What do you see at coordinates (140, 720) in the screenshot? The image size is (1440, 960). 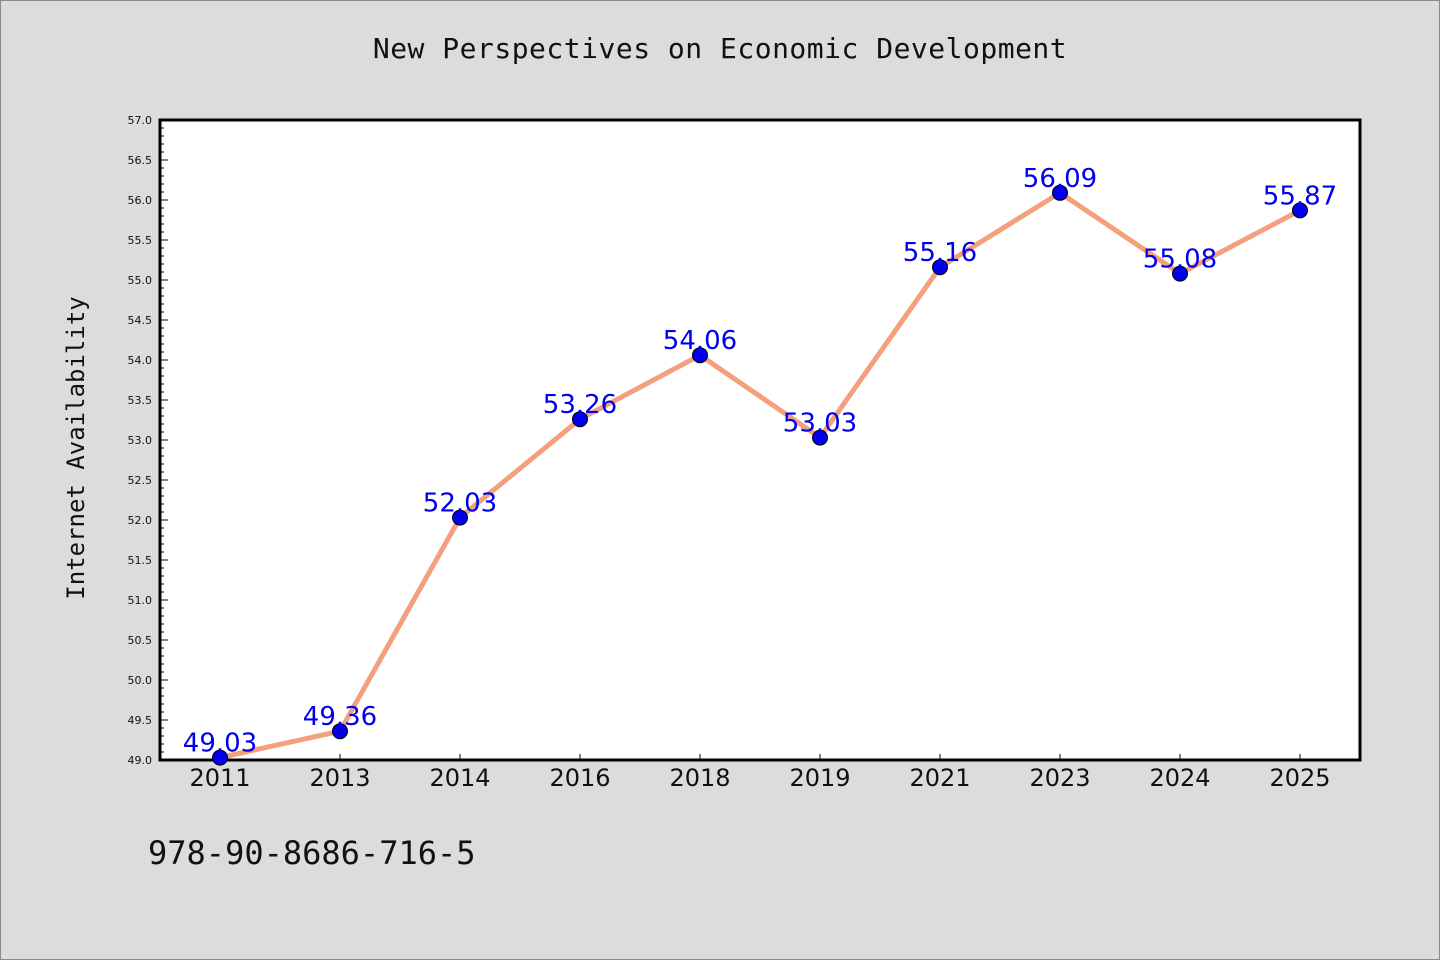 I see `y-tick-label: 49.5` at bounding box center [140, 720].